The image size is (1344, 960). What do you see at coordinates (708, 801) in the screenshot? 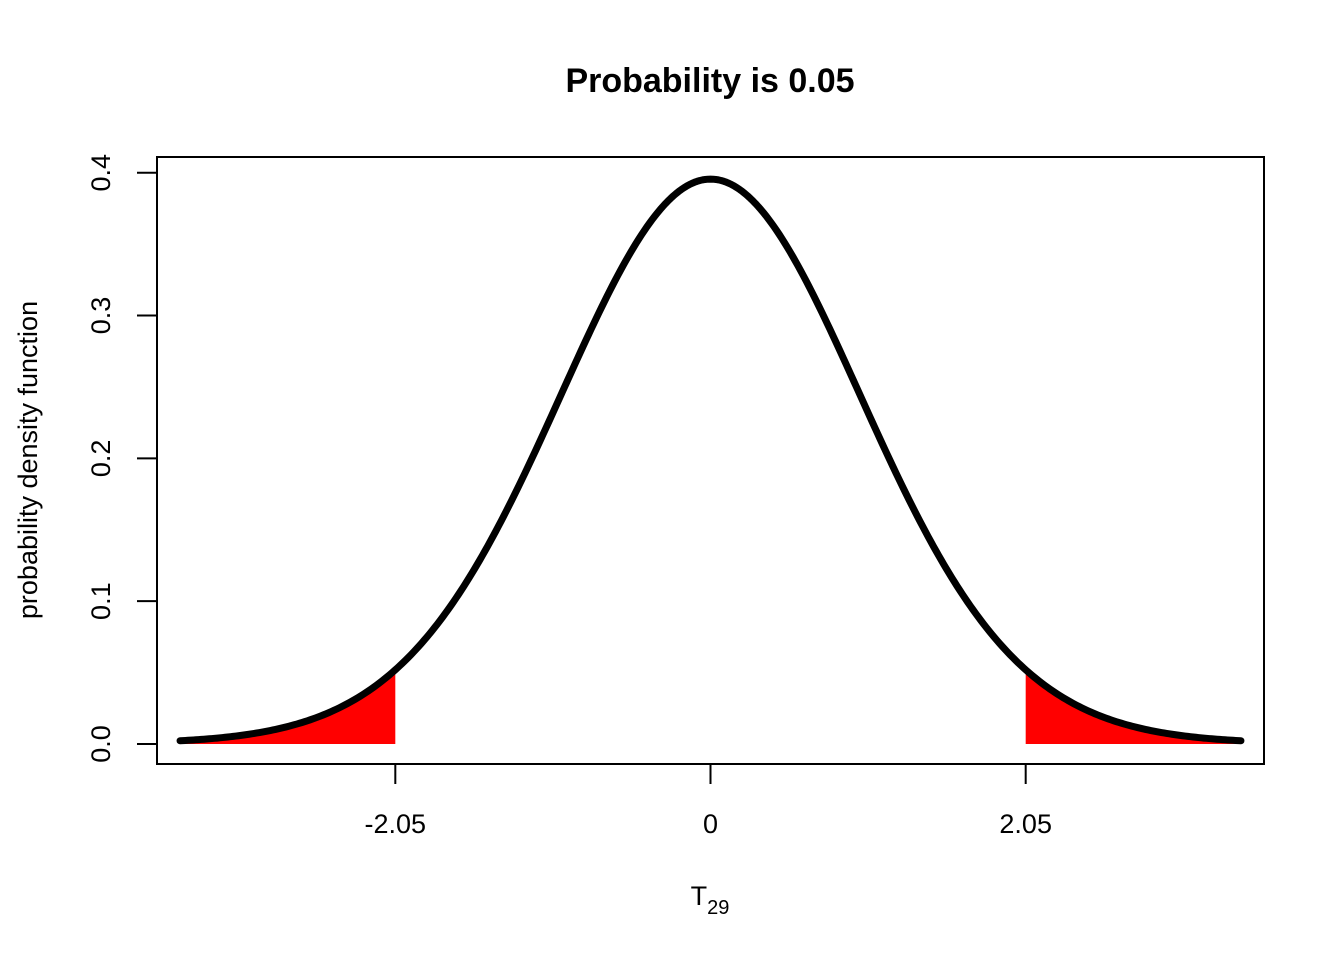
I see `x-axis: -2.05 0 2.05` at bounding box center [708, 801].